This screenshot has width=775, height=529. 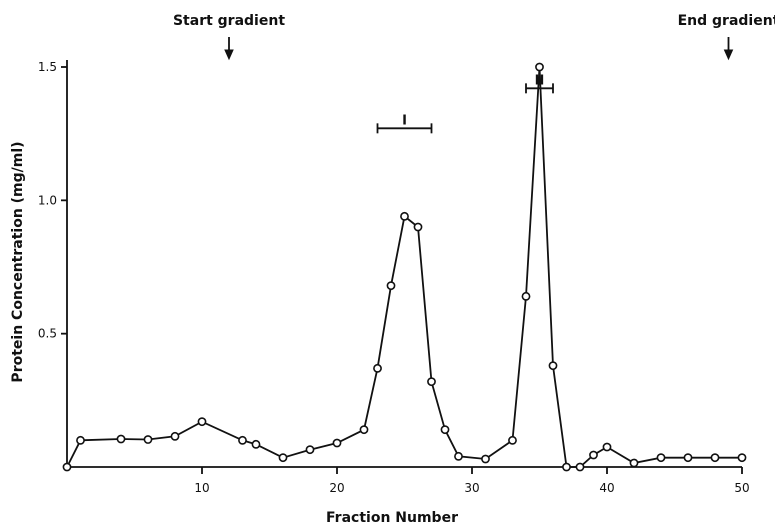 I want to click on y-tick-label: 1.0, so click(x=47, y=200).